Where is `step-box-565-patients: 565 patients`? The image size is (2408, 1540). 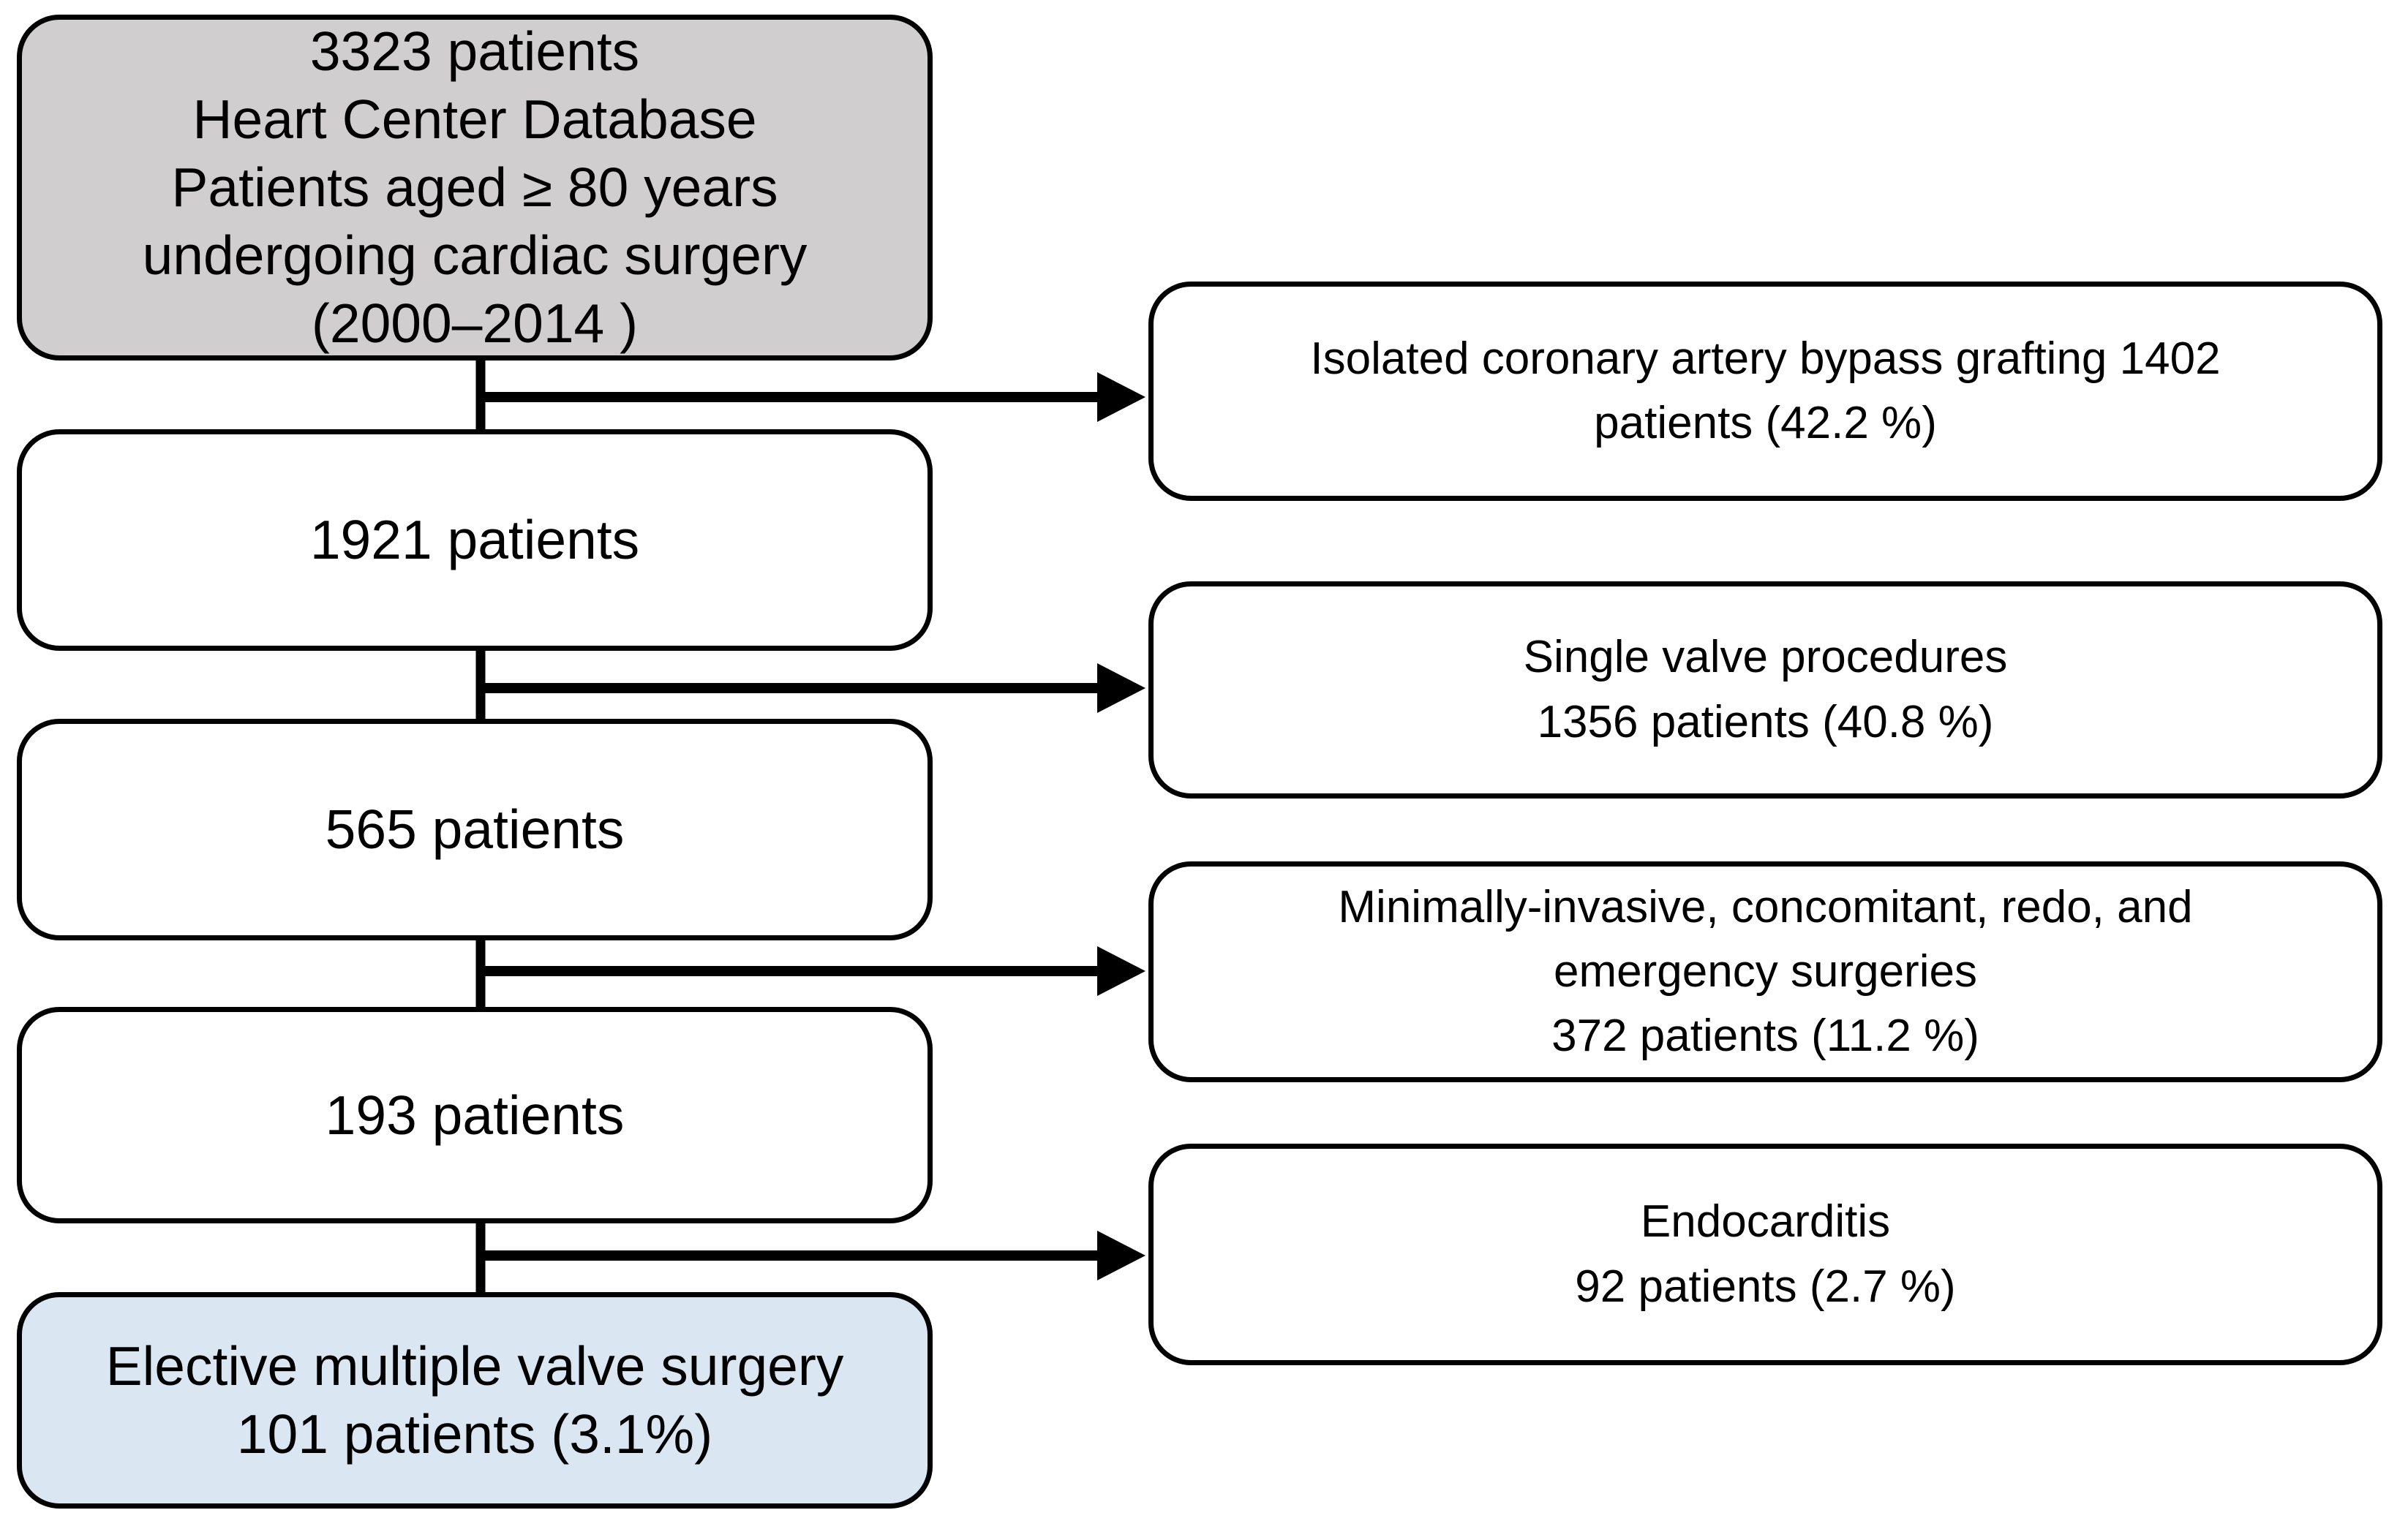
step-box-565-patients: 565 patients is located at coordinates (475, 829).